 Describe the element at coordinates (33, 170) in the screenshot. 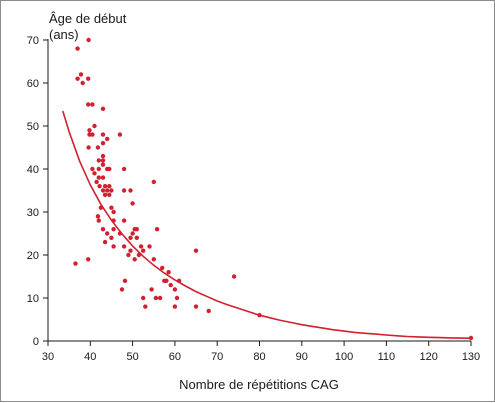

I see `y-tick-label: 40` at that location.